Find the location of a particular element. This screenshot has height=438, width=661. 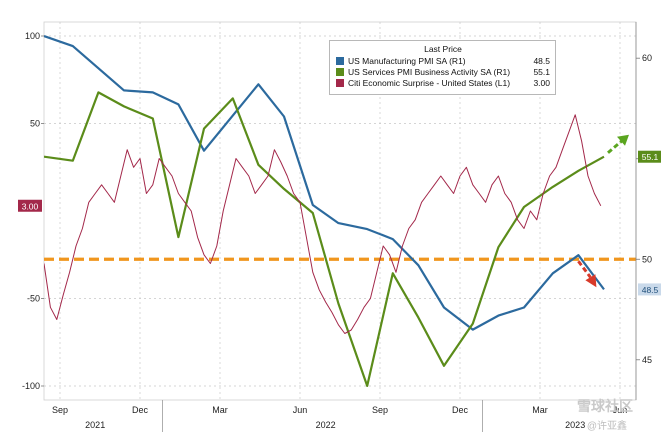

right-value-label-manufacturing: 48.5 is located at coordinates (649, 289).